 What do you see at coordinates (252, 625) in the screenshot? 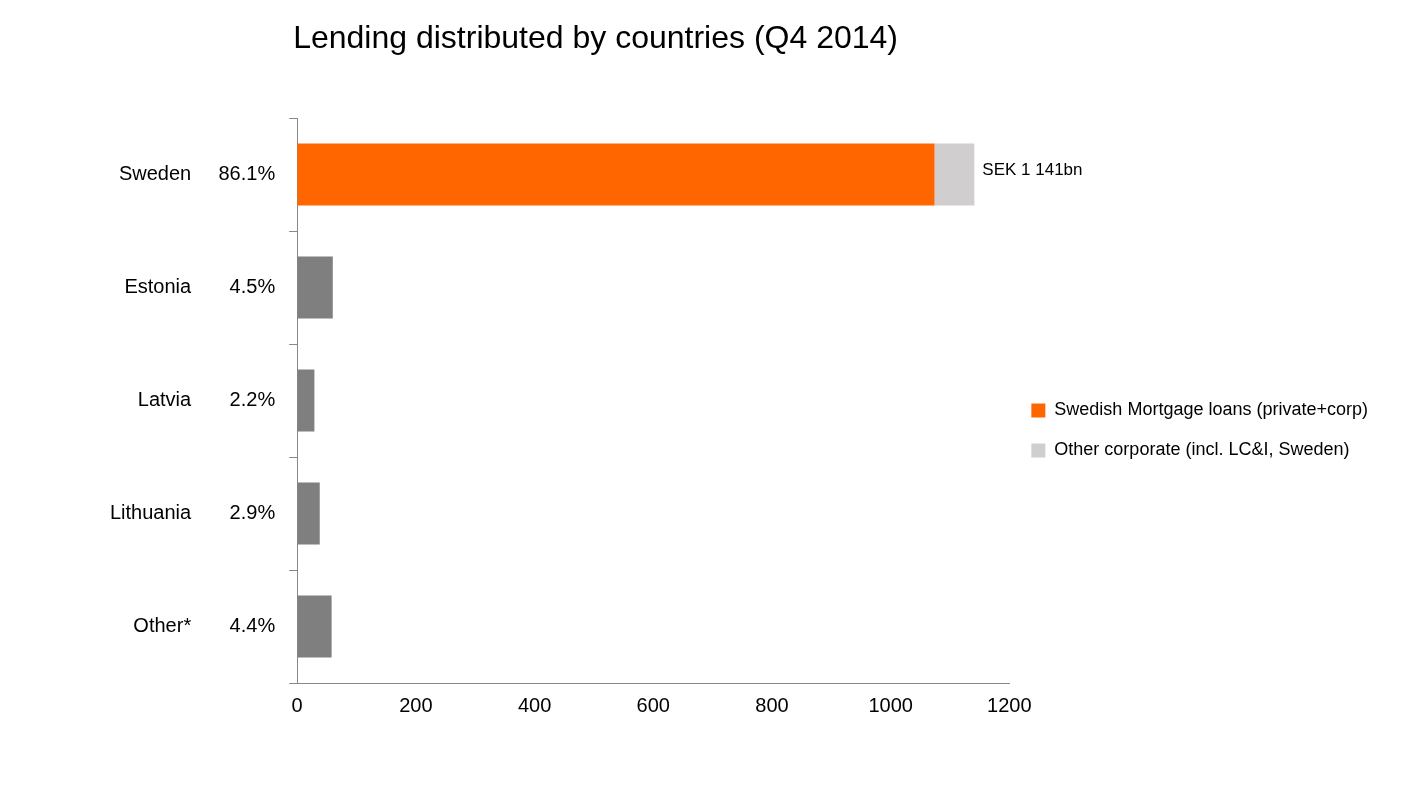
I see `text: 4.4%` at bounding box center [252, 625].